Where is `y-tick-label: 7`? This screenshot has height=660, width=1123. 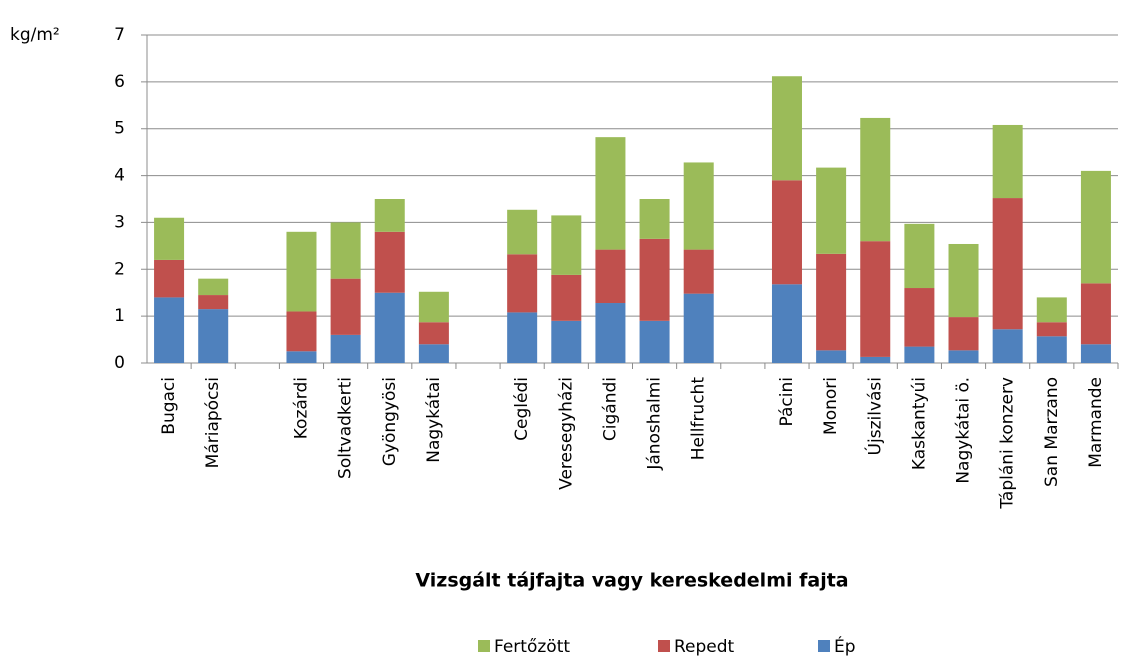
y-tick-label: 7 is located at coordinates (119, 35).